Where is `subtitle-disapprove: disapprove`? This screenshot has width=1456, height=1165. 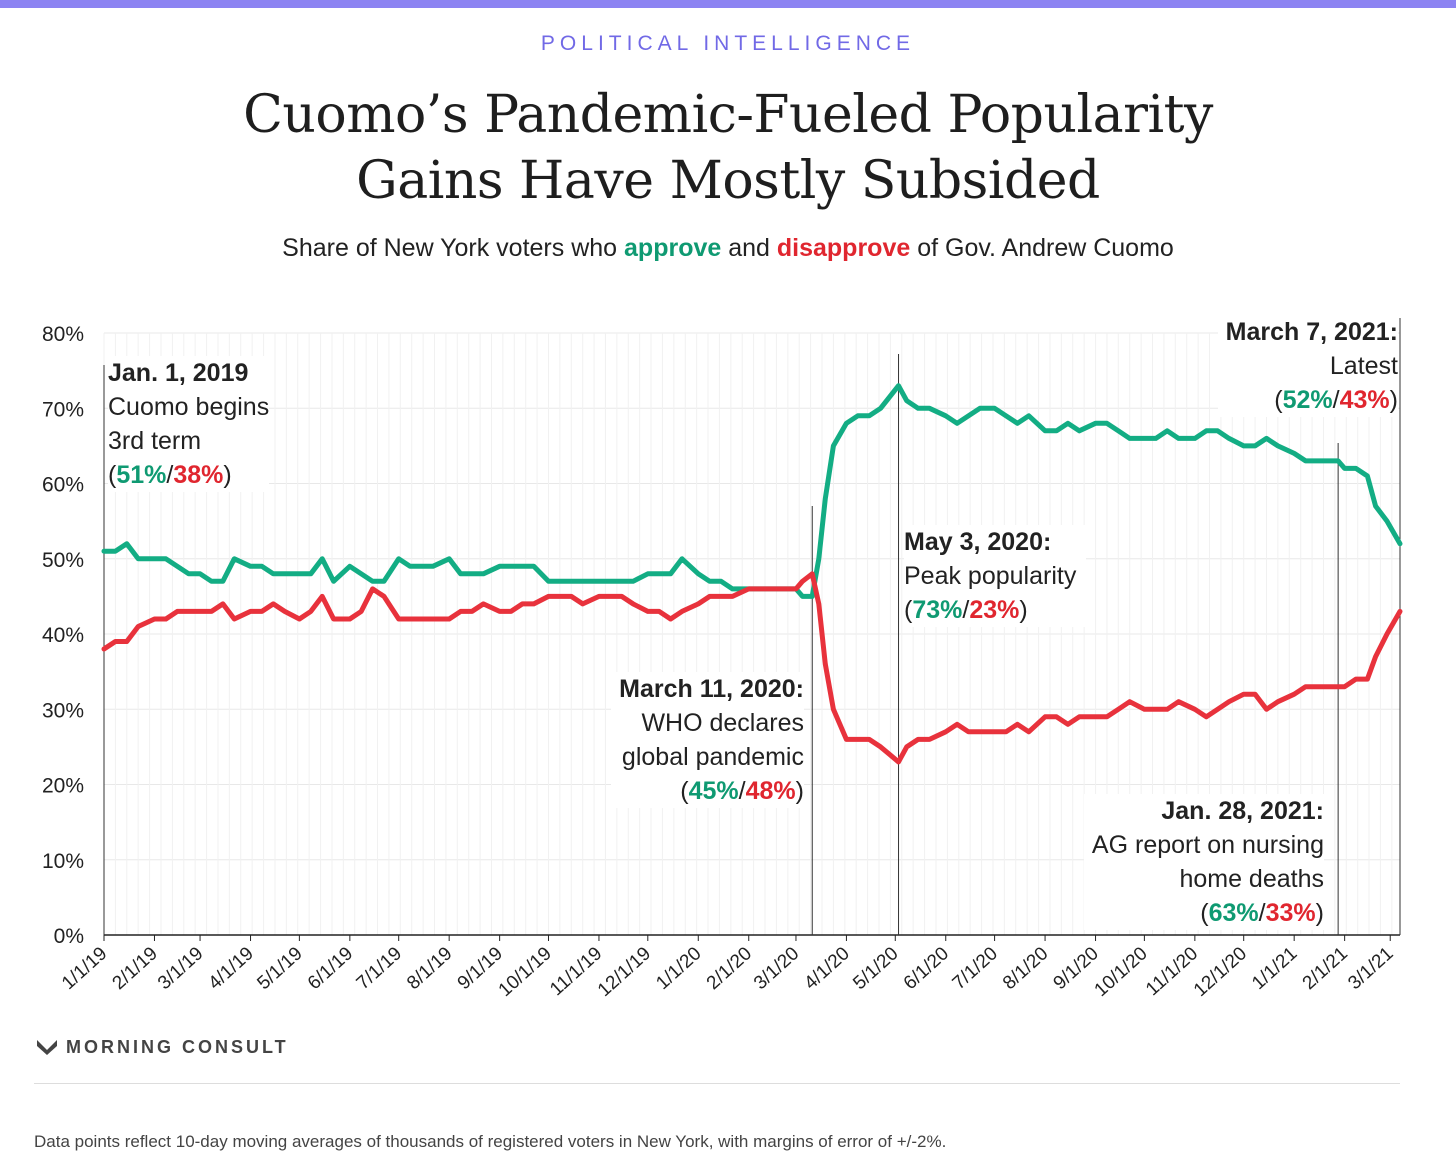
subtitle-disapprove: disapprove is located at coordinates (843, 248).